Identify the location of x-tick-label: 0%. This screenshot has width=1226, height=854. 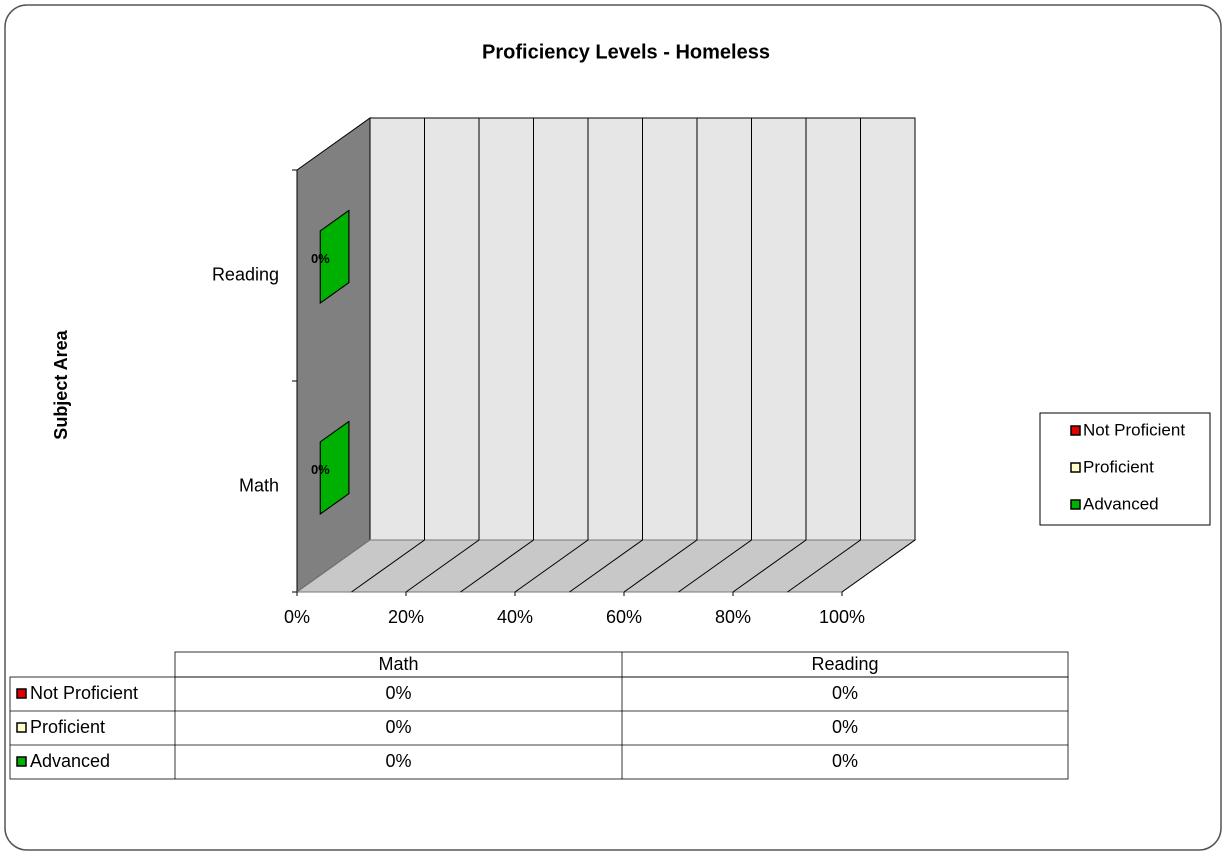
(297, 617).